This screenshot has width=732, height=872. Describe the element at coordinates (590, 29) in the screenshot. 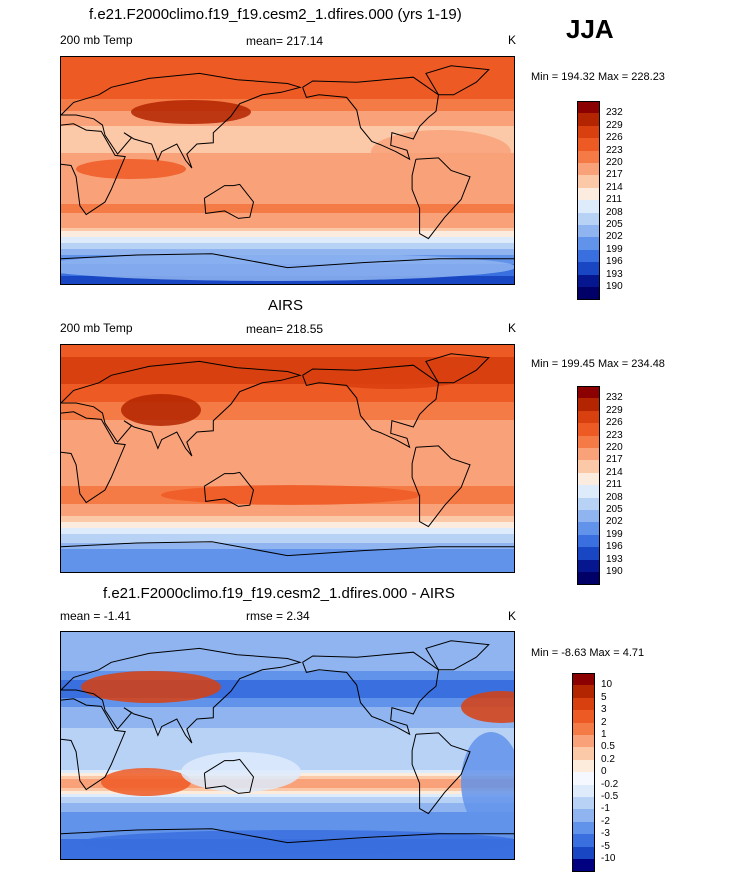

I see `season-label: JJA` at that location.